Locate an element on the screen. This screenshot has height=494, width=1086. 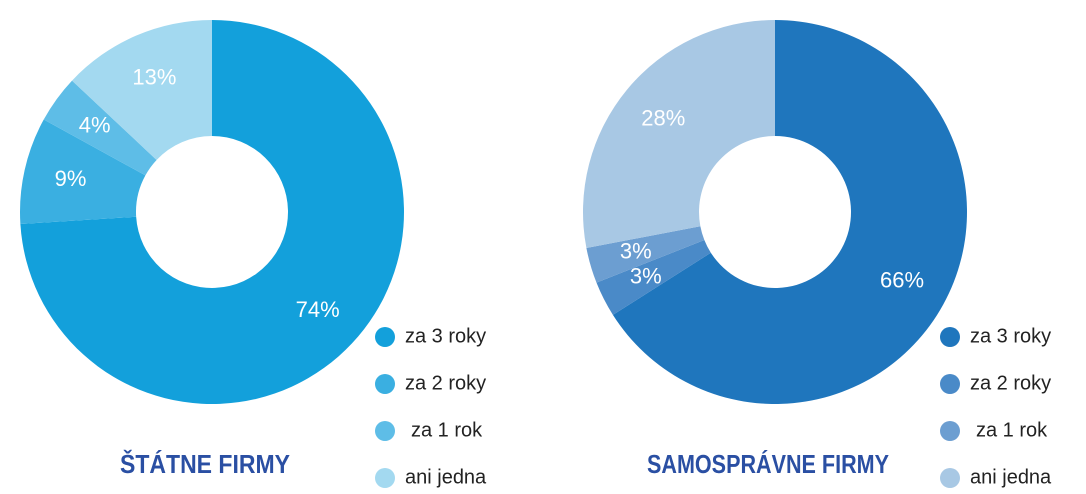
chart-title: SAMOSPRÁVNE FIRMY is located at coordinates (768, 464).